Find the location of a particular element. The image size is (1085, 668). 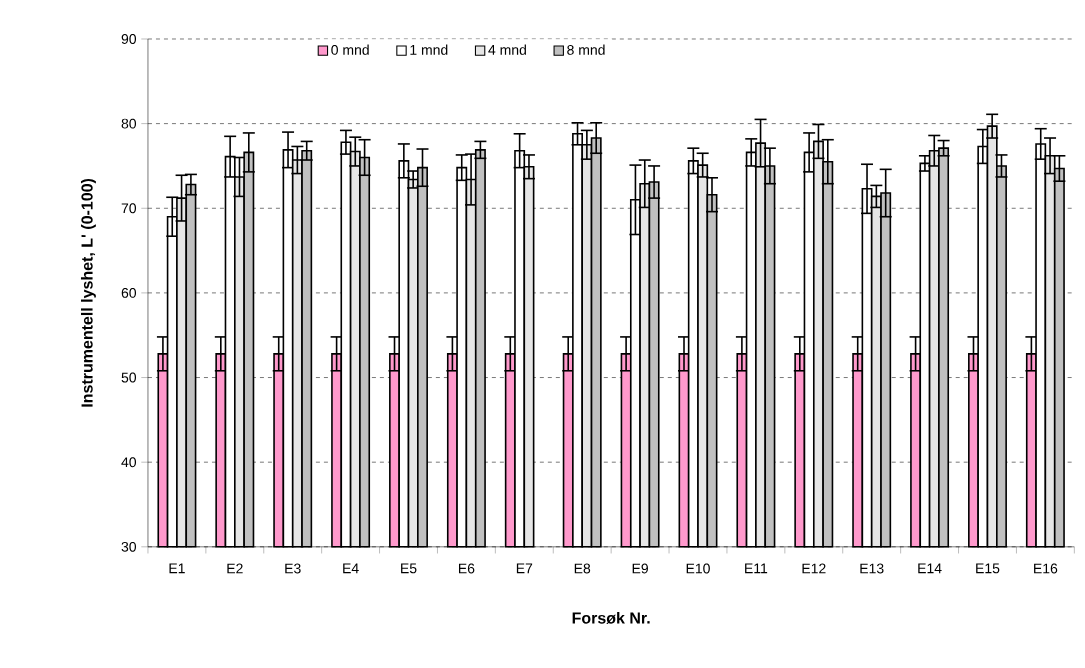

x-tick-label: E1 is located at coordinates (177, 568).